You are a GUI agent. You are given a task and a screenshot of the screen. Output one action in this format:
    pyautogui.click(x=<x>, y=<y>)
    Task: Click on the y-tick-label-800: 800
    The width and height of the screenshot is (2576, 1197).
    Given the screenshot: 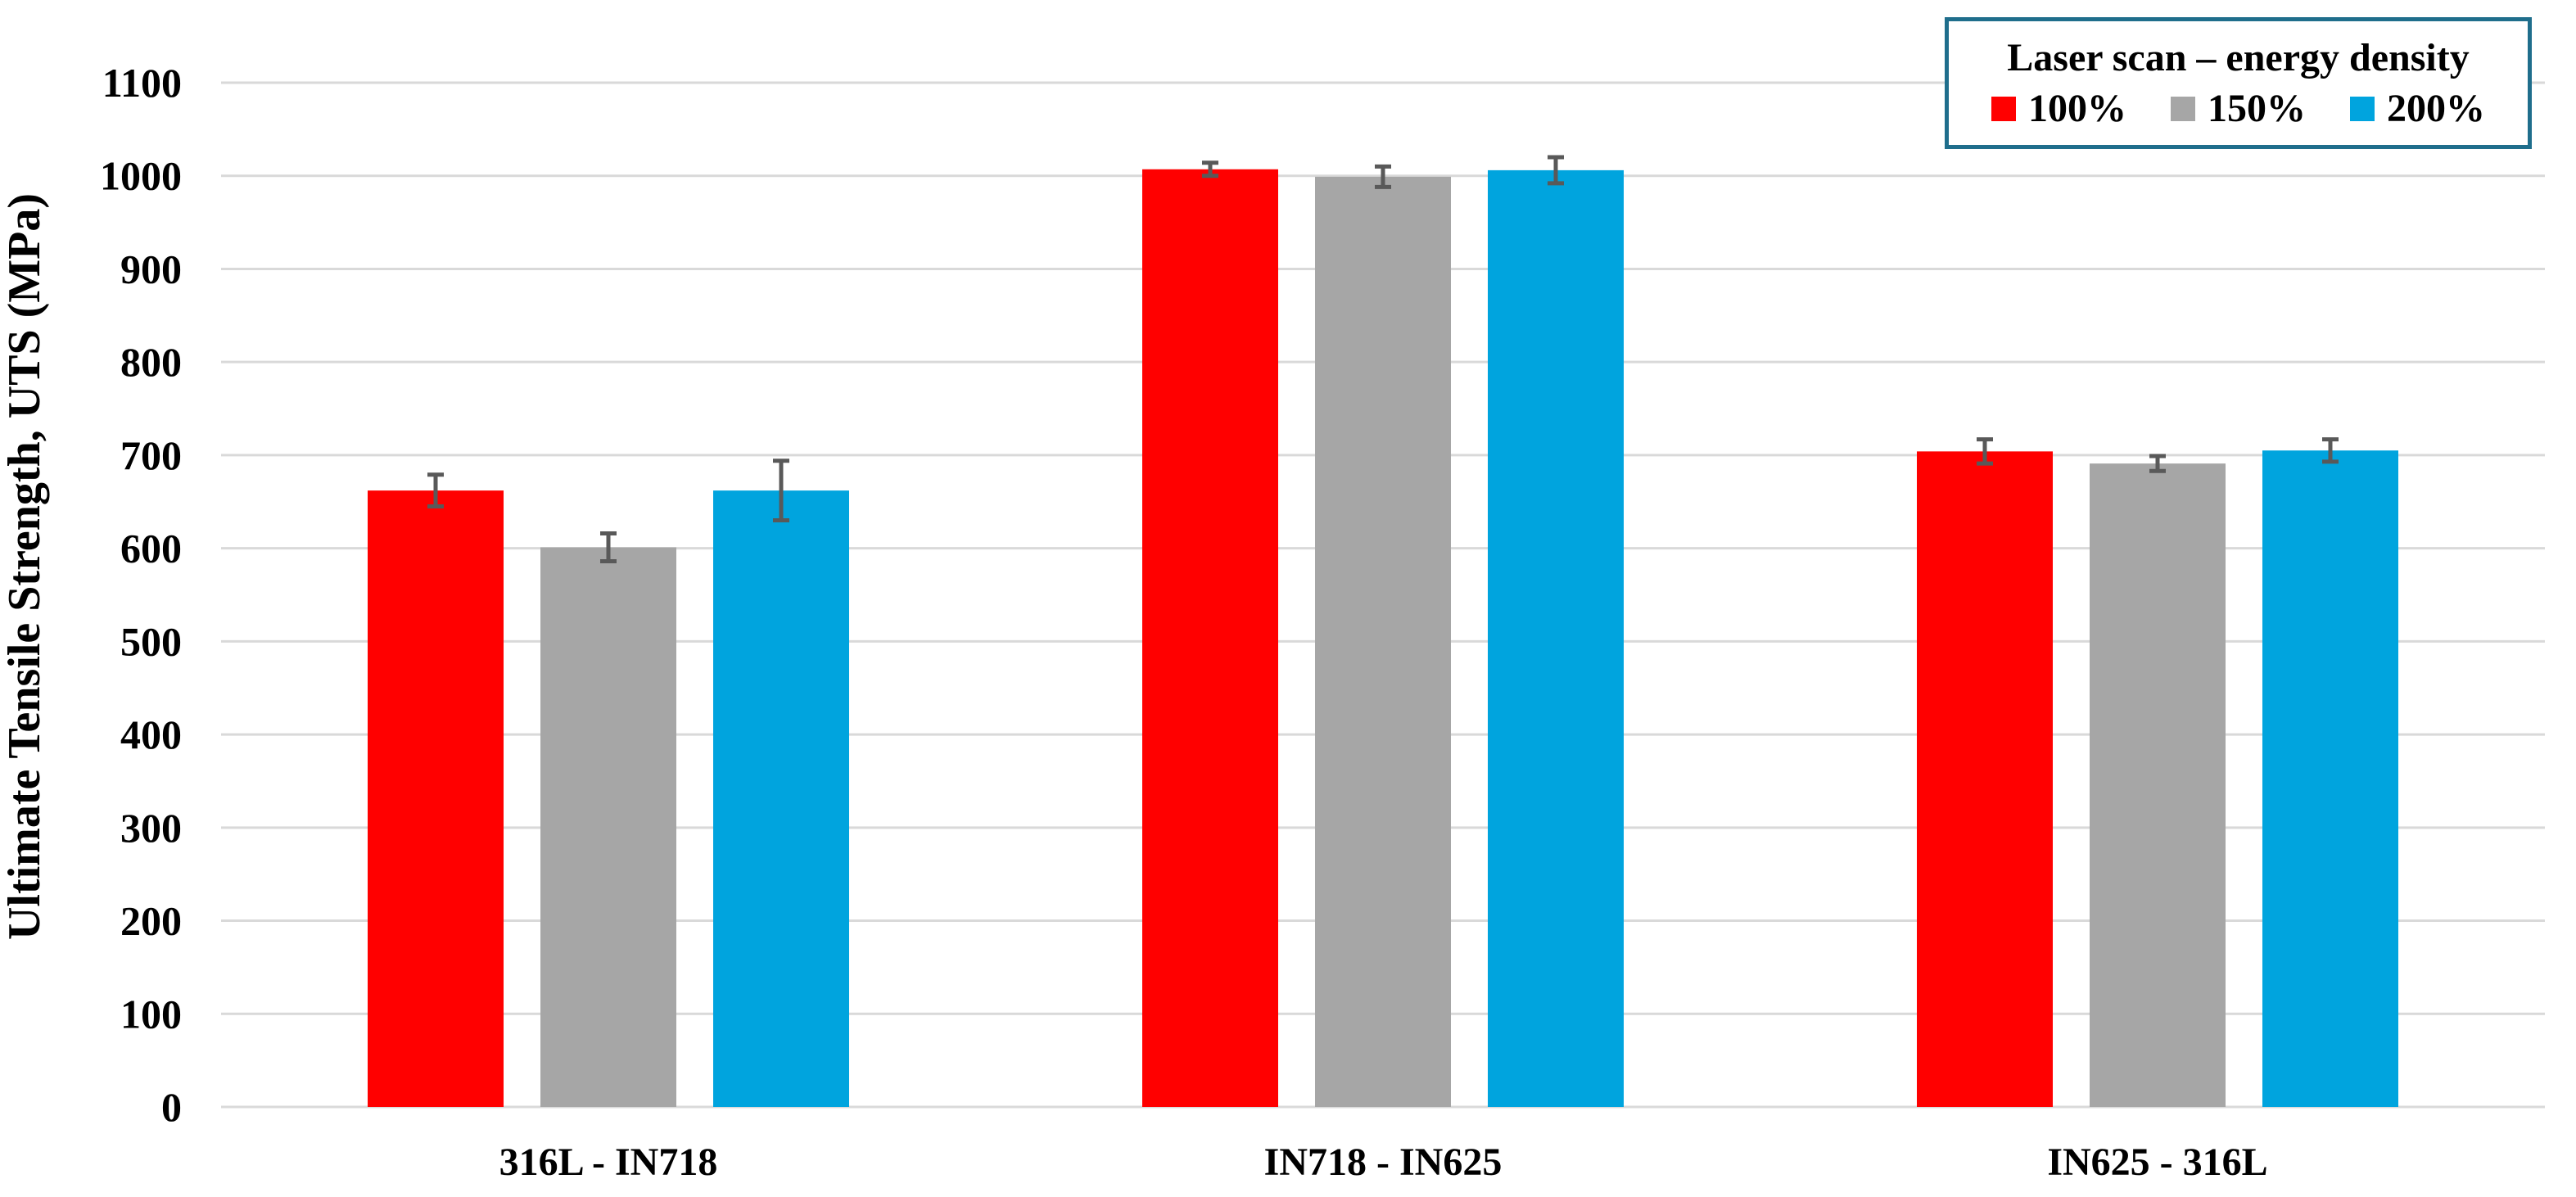 What is the action you would take?
    pyautogui.click(x=151, y=362)
    